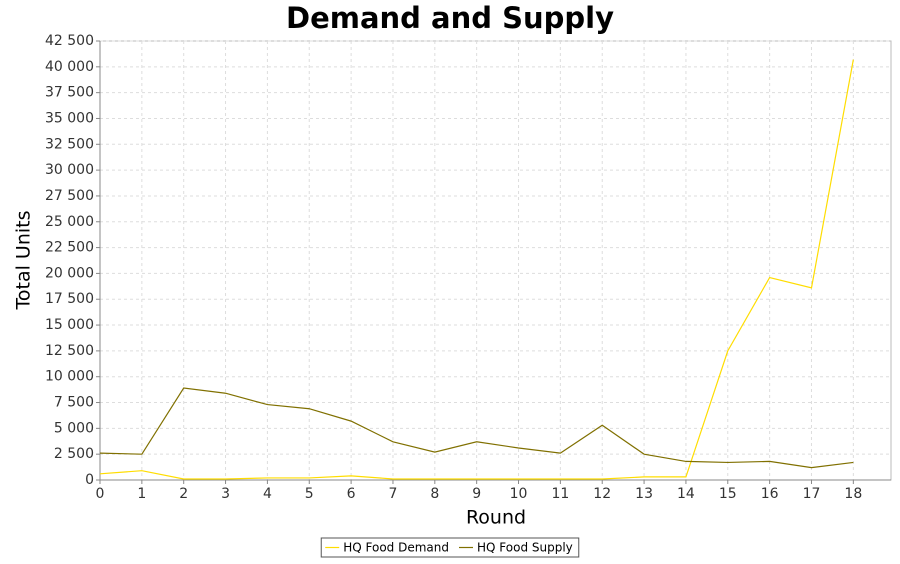 The height and width of the screenshot is (564, 900). Describe the element at coordinates (396, 548) in the screenshot. I see `legend-label: HQ Food Demand` at that location.